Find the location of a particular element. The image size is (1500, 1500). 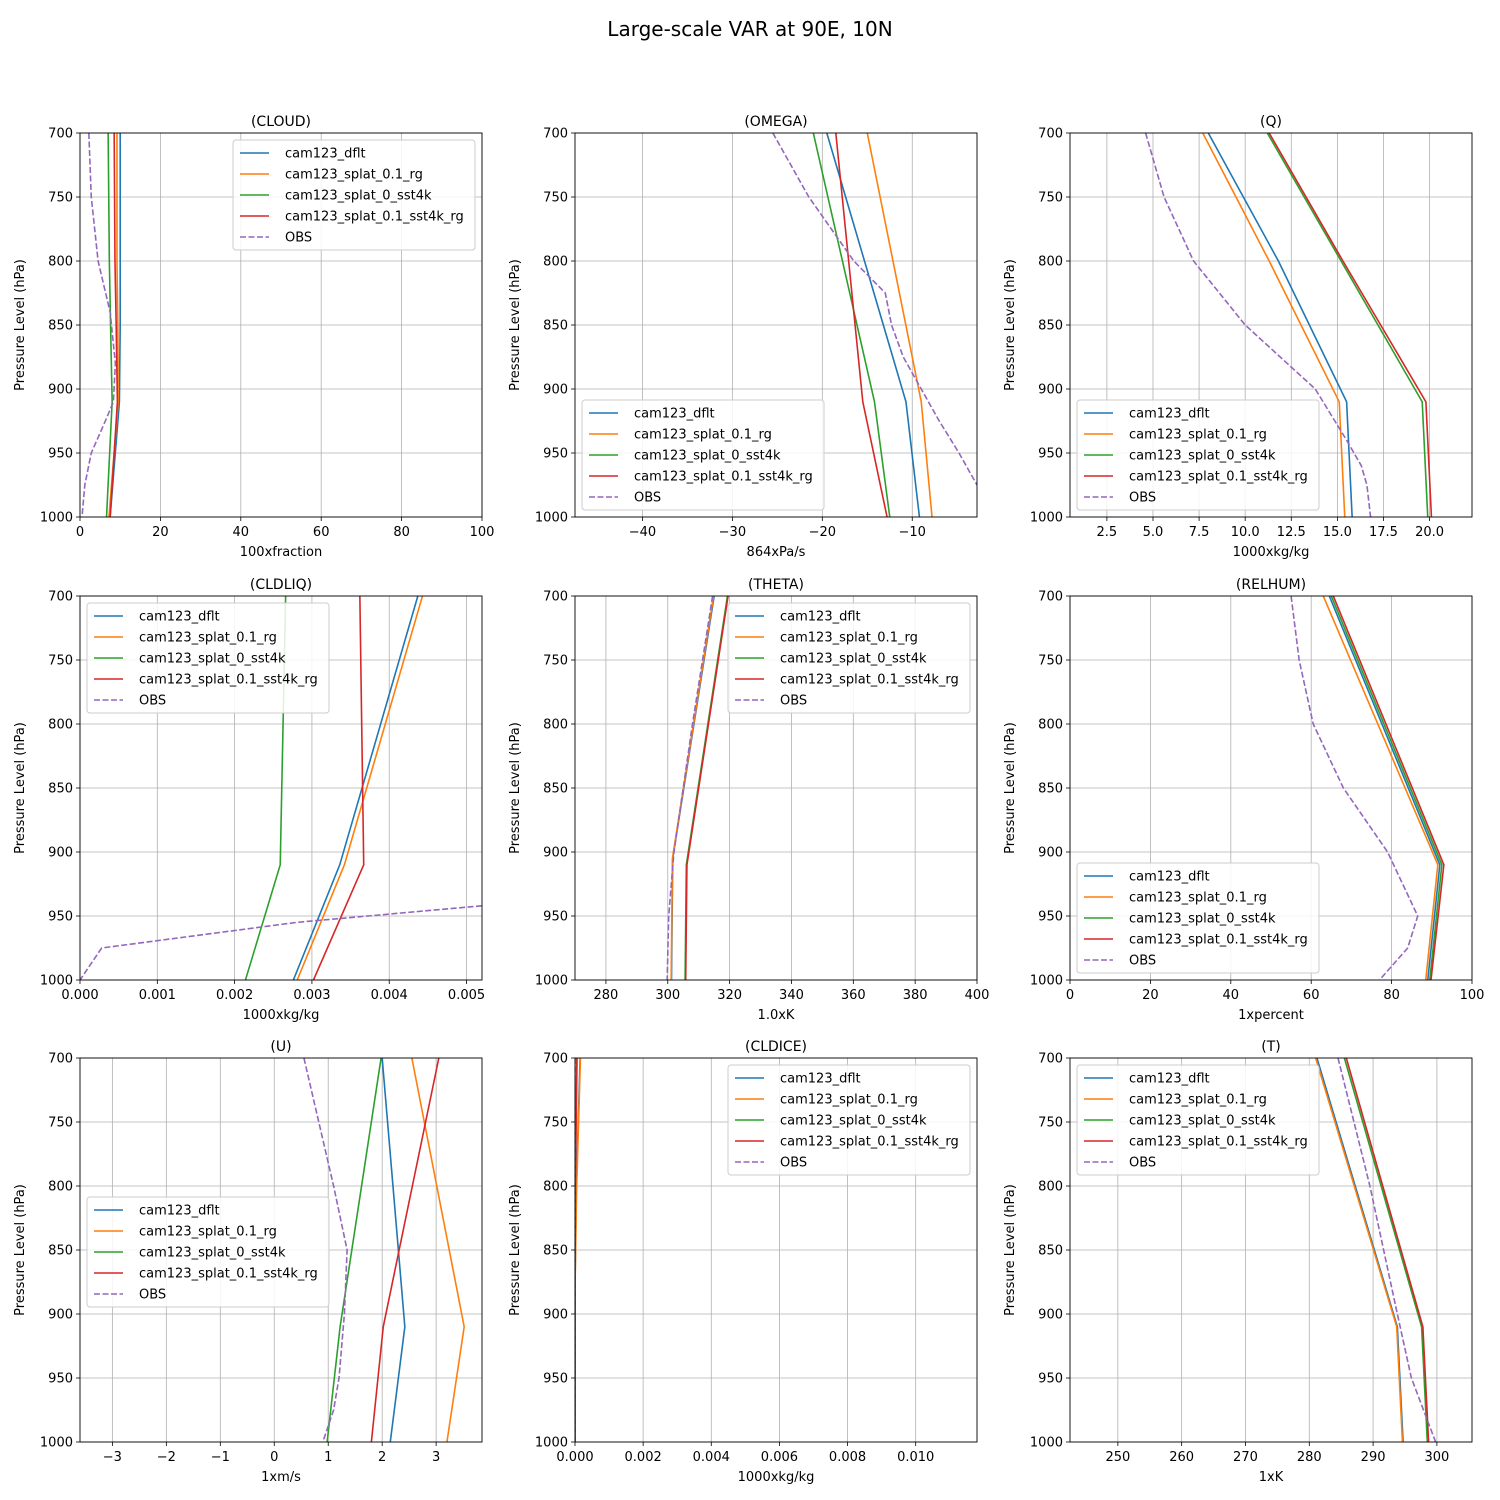

x-tick-label: 10.0 is located at coordinates (1245, 532).